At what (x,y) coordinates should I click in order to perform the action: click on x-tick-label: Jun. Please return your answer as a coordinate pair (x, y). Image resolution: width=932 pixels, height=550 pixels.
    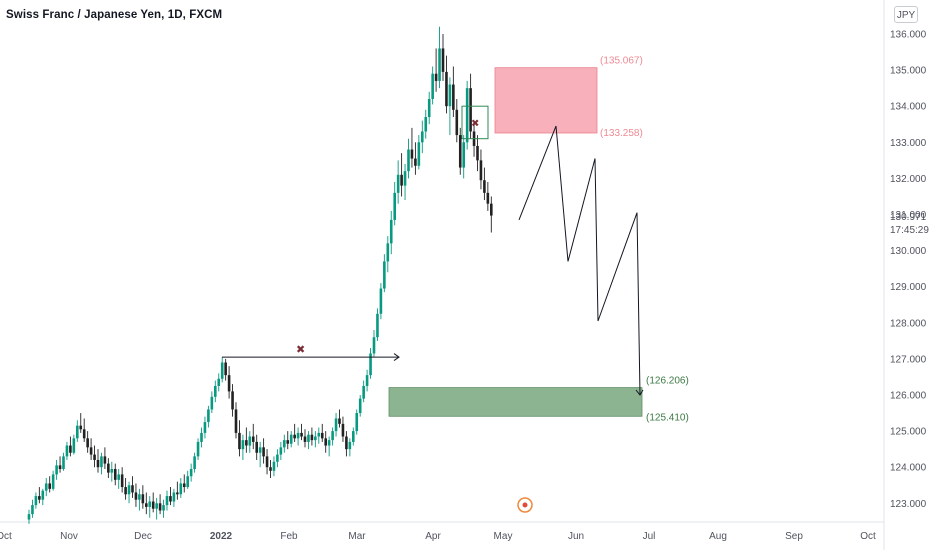
    Looking at the image, I should click on (576, 536).